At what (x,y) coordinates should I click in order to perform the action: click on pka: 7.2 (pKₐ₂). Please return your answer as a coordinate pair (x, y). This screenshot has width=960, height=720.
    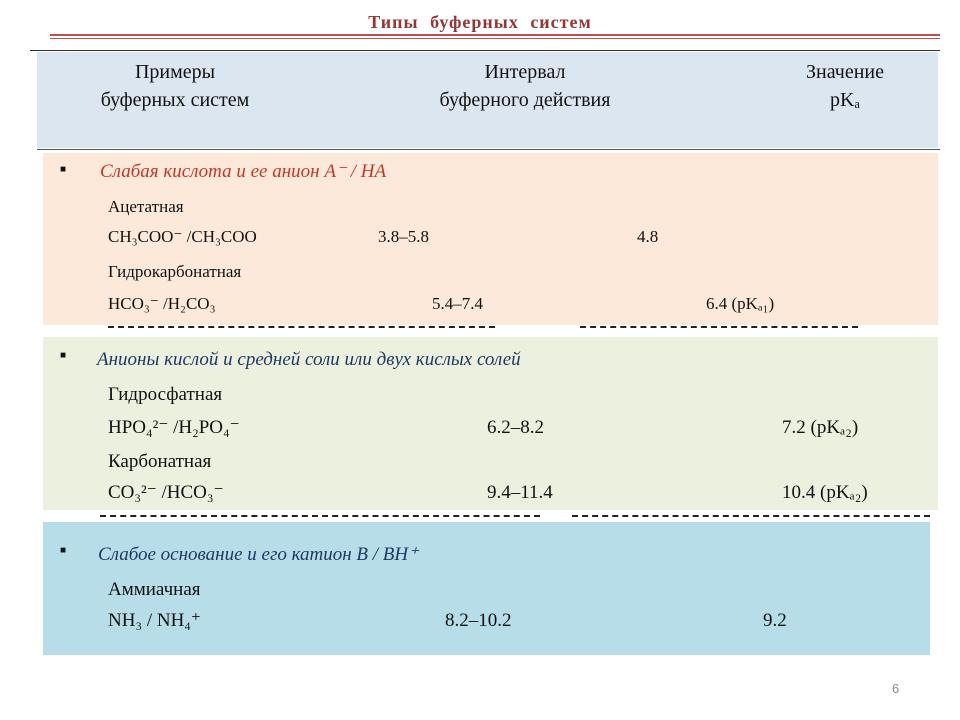
    Looking at the image, I should click on (820, 427).